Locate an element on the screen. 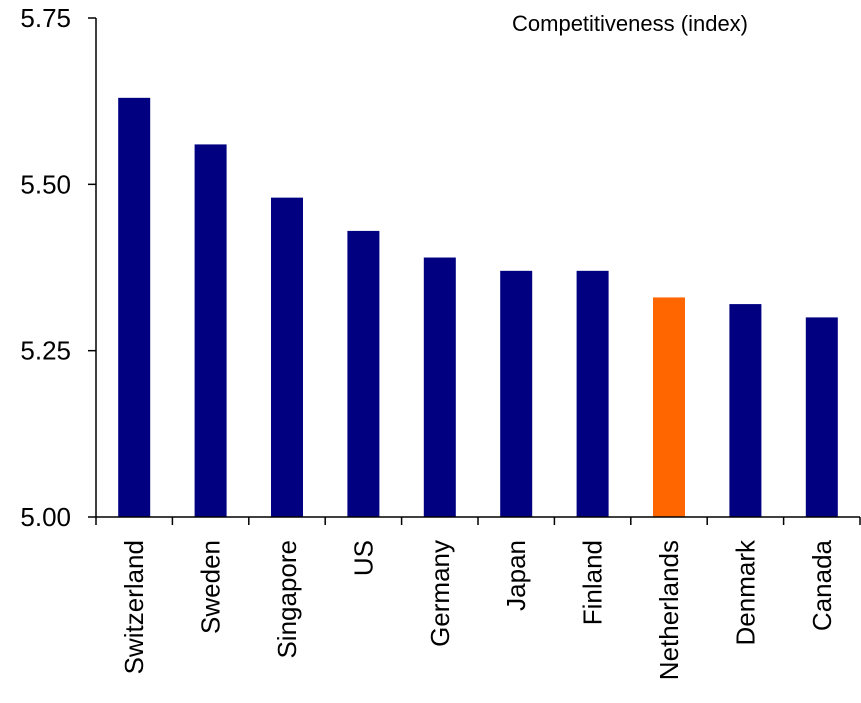 The width and height of the screenshot is (861, 703). bar-japan is located at coordinates (516, 393).